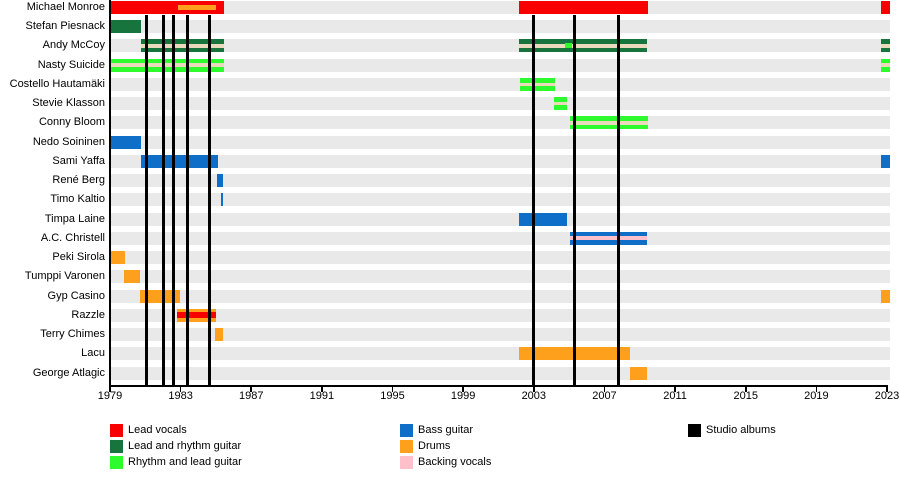 Image resolution: width=900 pixels, height=480 pixels. Describe the element at coordinates (604, 396) in the screenshot. I see `year-label: 2007` at that location.